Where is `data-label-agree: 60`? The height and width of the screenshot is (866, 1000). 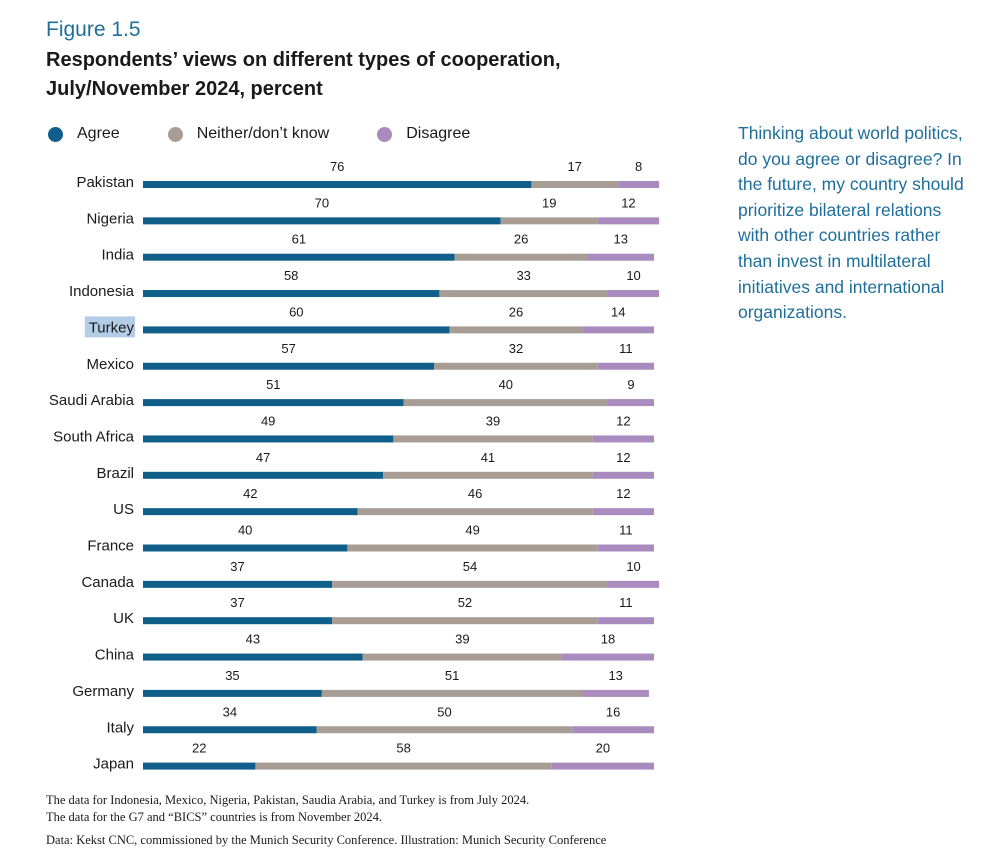 data-label-agree: 60 is located at coordinates (296, 311).